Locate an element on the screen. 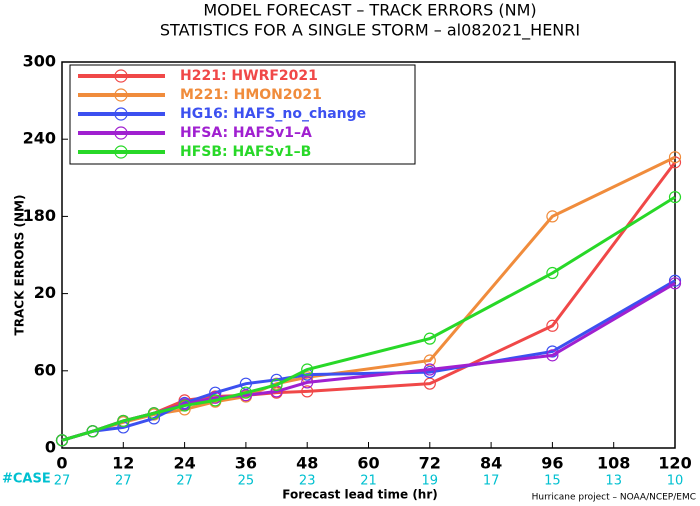  y-tick-label: 300 is located at coordinates (39, 61).